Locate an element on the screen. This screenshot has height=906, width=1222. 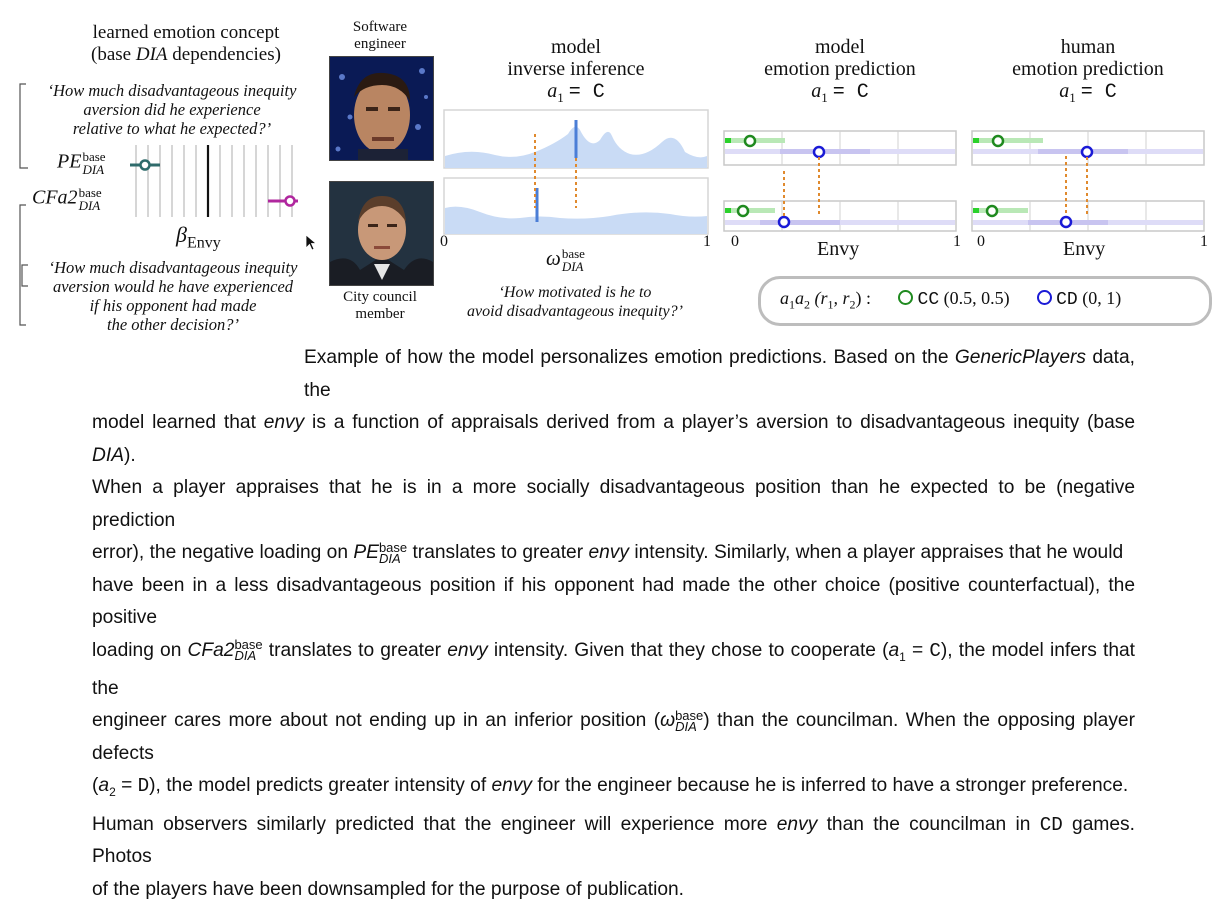
beta-plot is located at coordinates (214, 181).